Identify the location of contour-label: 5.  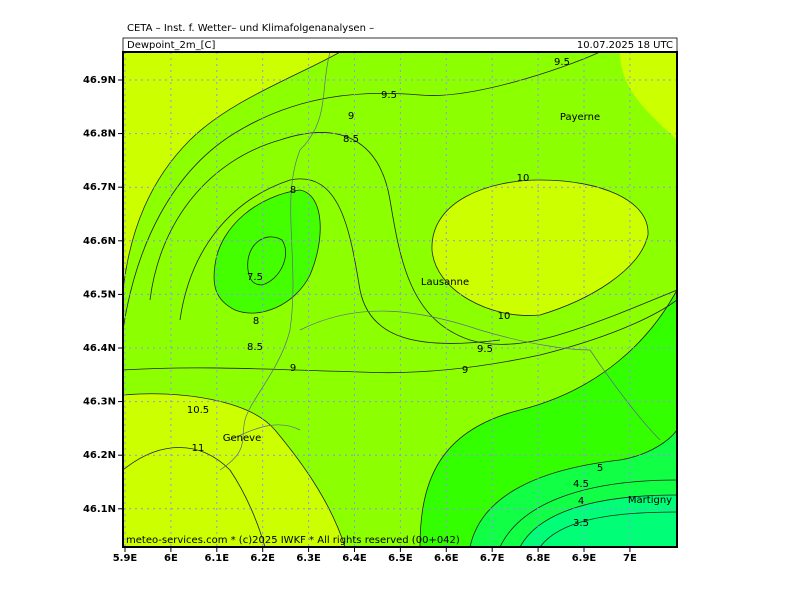
(600, 468).